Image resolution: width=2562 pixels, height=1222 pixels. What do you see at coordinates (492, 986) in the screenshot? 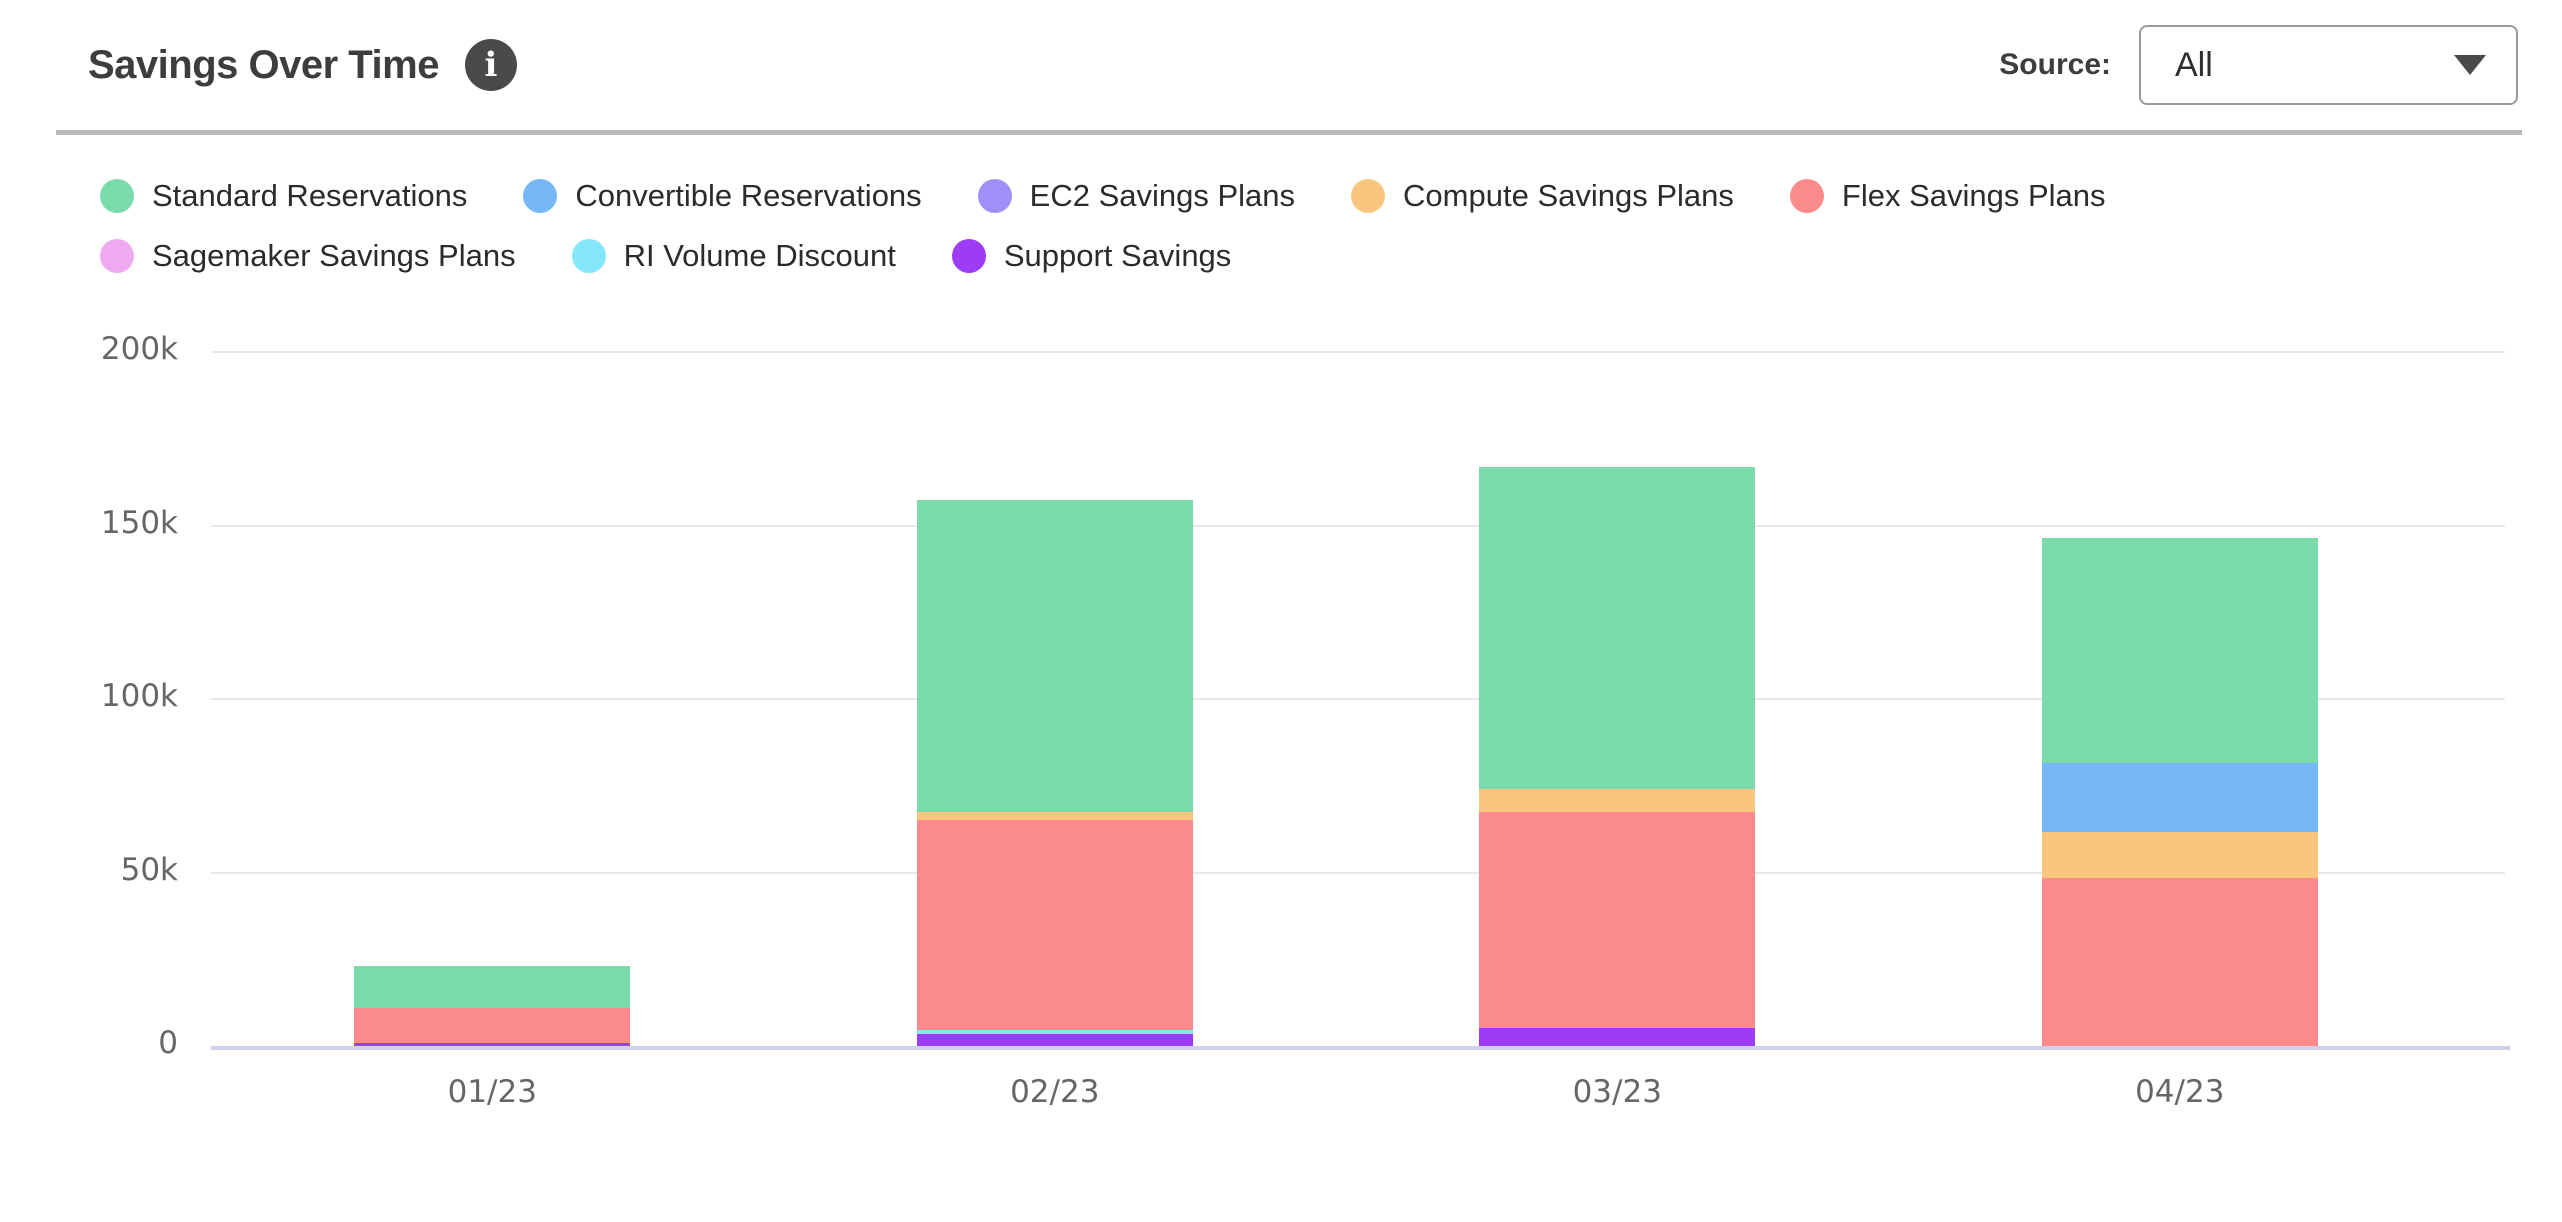
I see `bar-segment-01-23-standard-reservations` at bounding box center [492, 986].